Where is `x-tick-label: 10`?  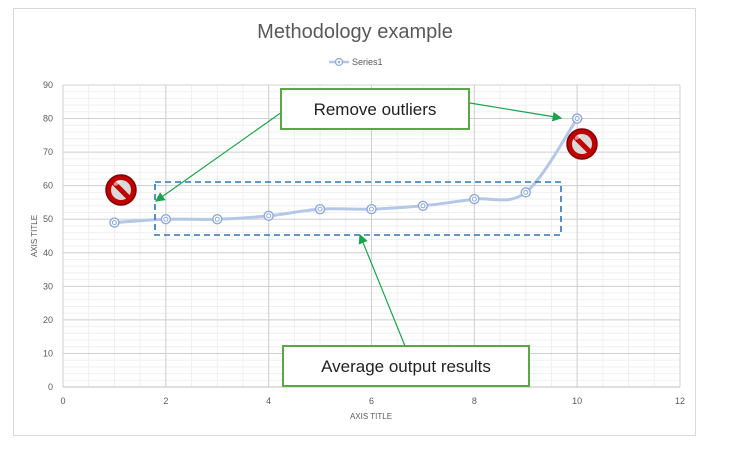 x-tick-label: 10 is located at coordinates (577, 401).